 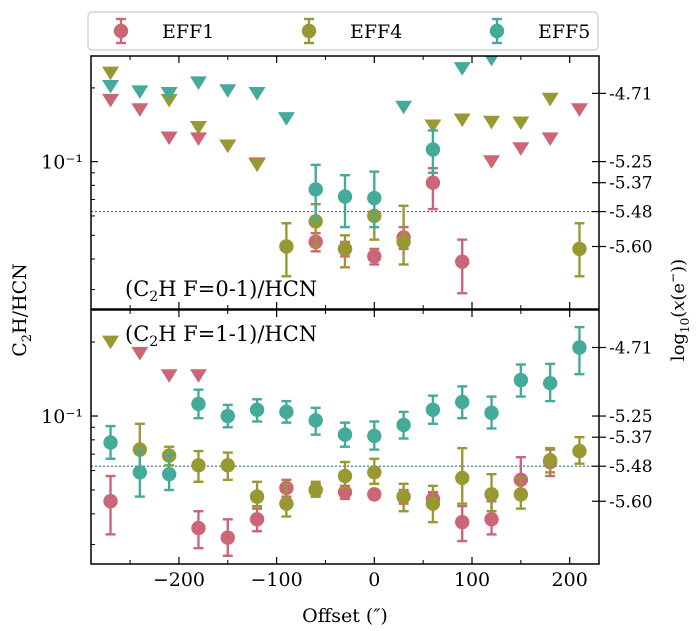 I want to click on legend-entry-eff4: EFF4, so click(x=351, y=31).